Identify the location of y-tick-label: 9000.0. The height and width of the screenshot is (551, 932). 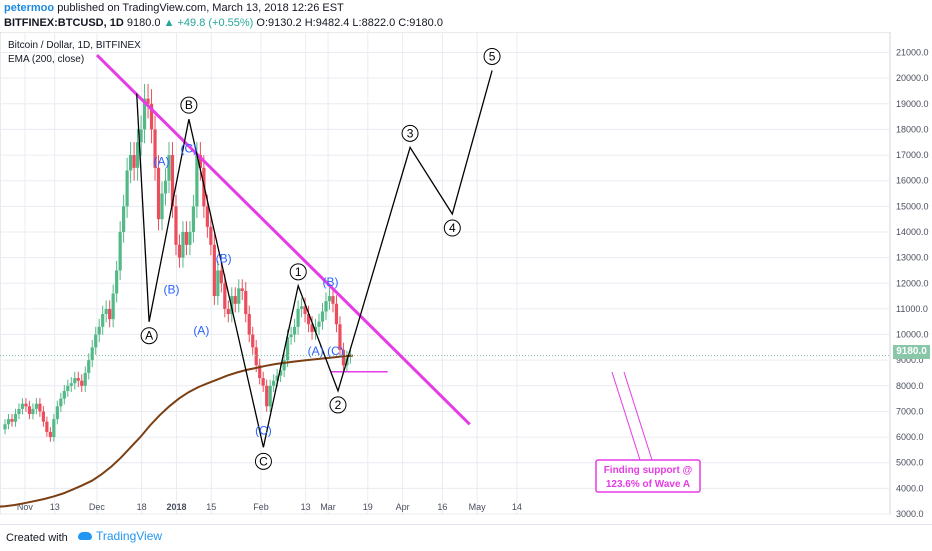
(910, 360).